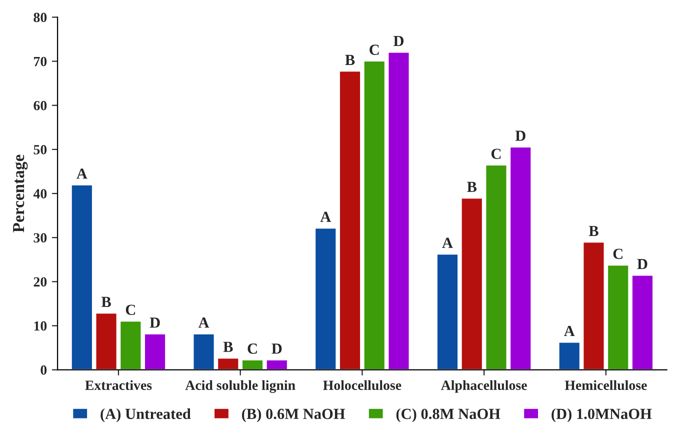  What do you see at coordinates (483, 386) in the screenshot?
I see `x-tick-label: Alphacellulose` at bounding box center [483, 386].